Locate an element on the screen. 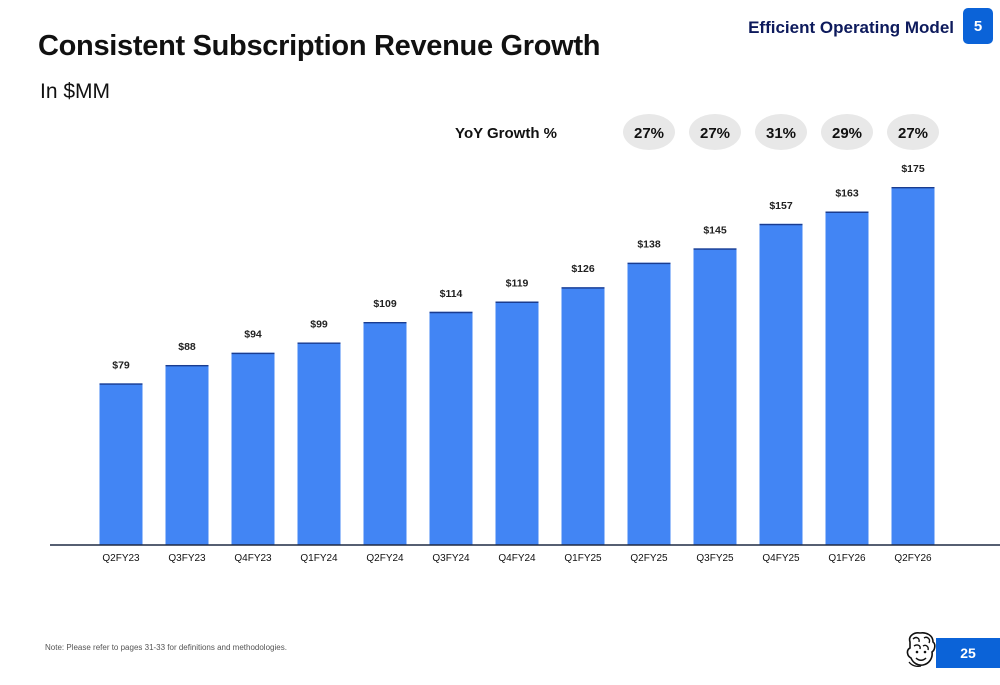 The width and height of the screenshot is (1000, 685). x-tick-label: Q3FY23 is located at coordinates (187, 558).